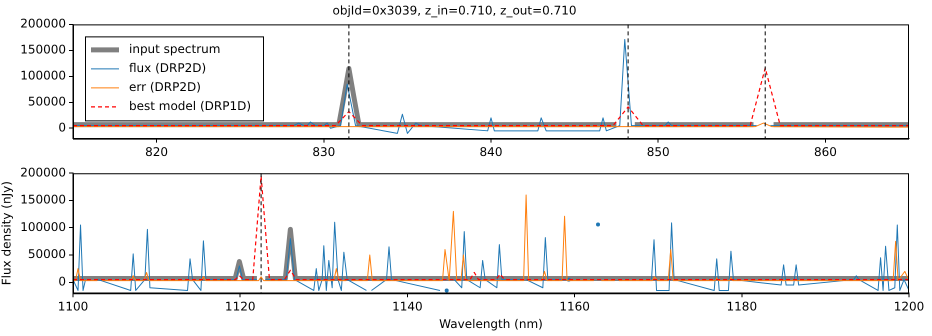  I want to click on x-axis-title: Wavelength (nm), so click(491, 323).